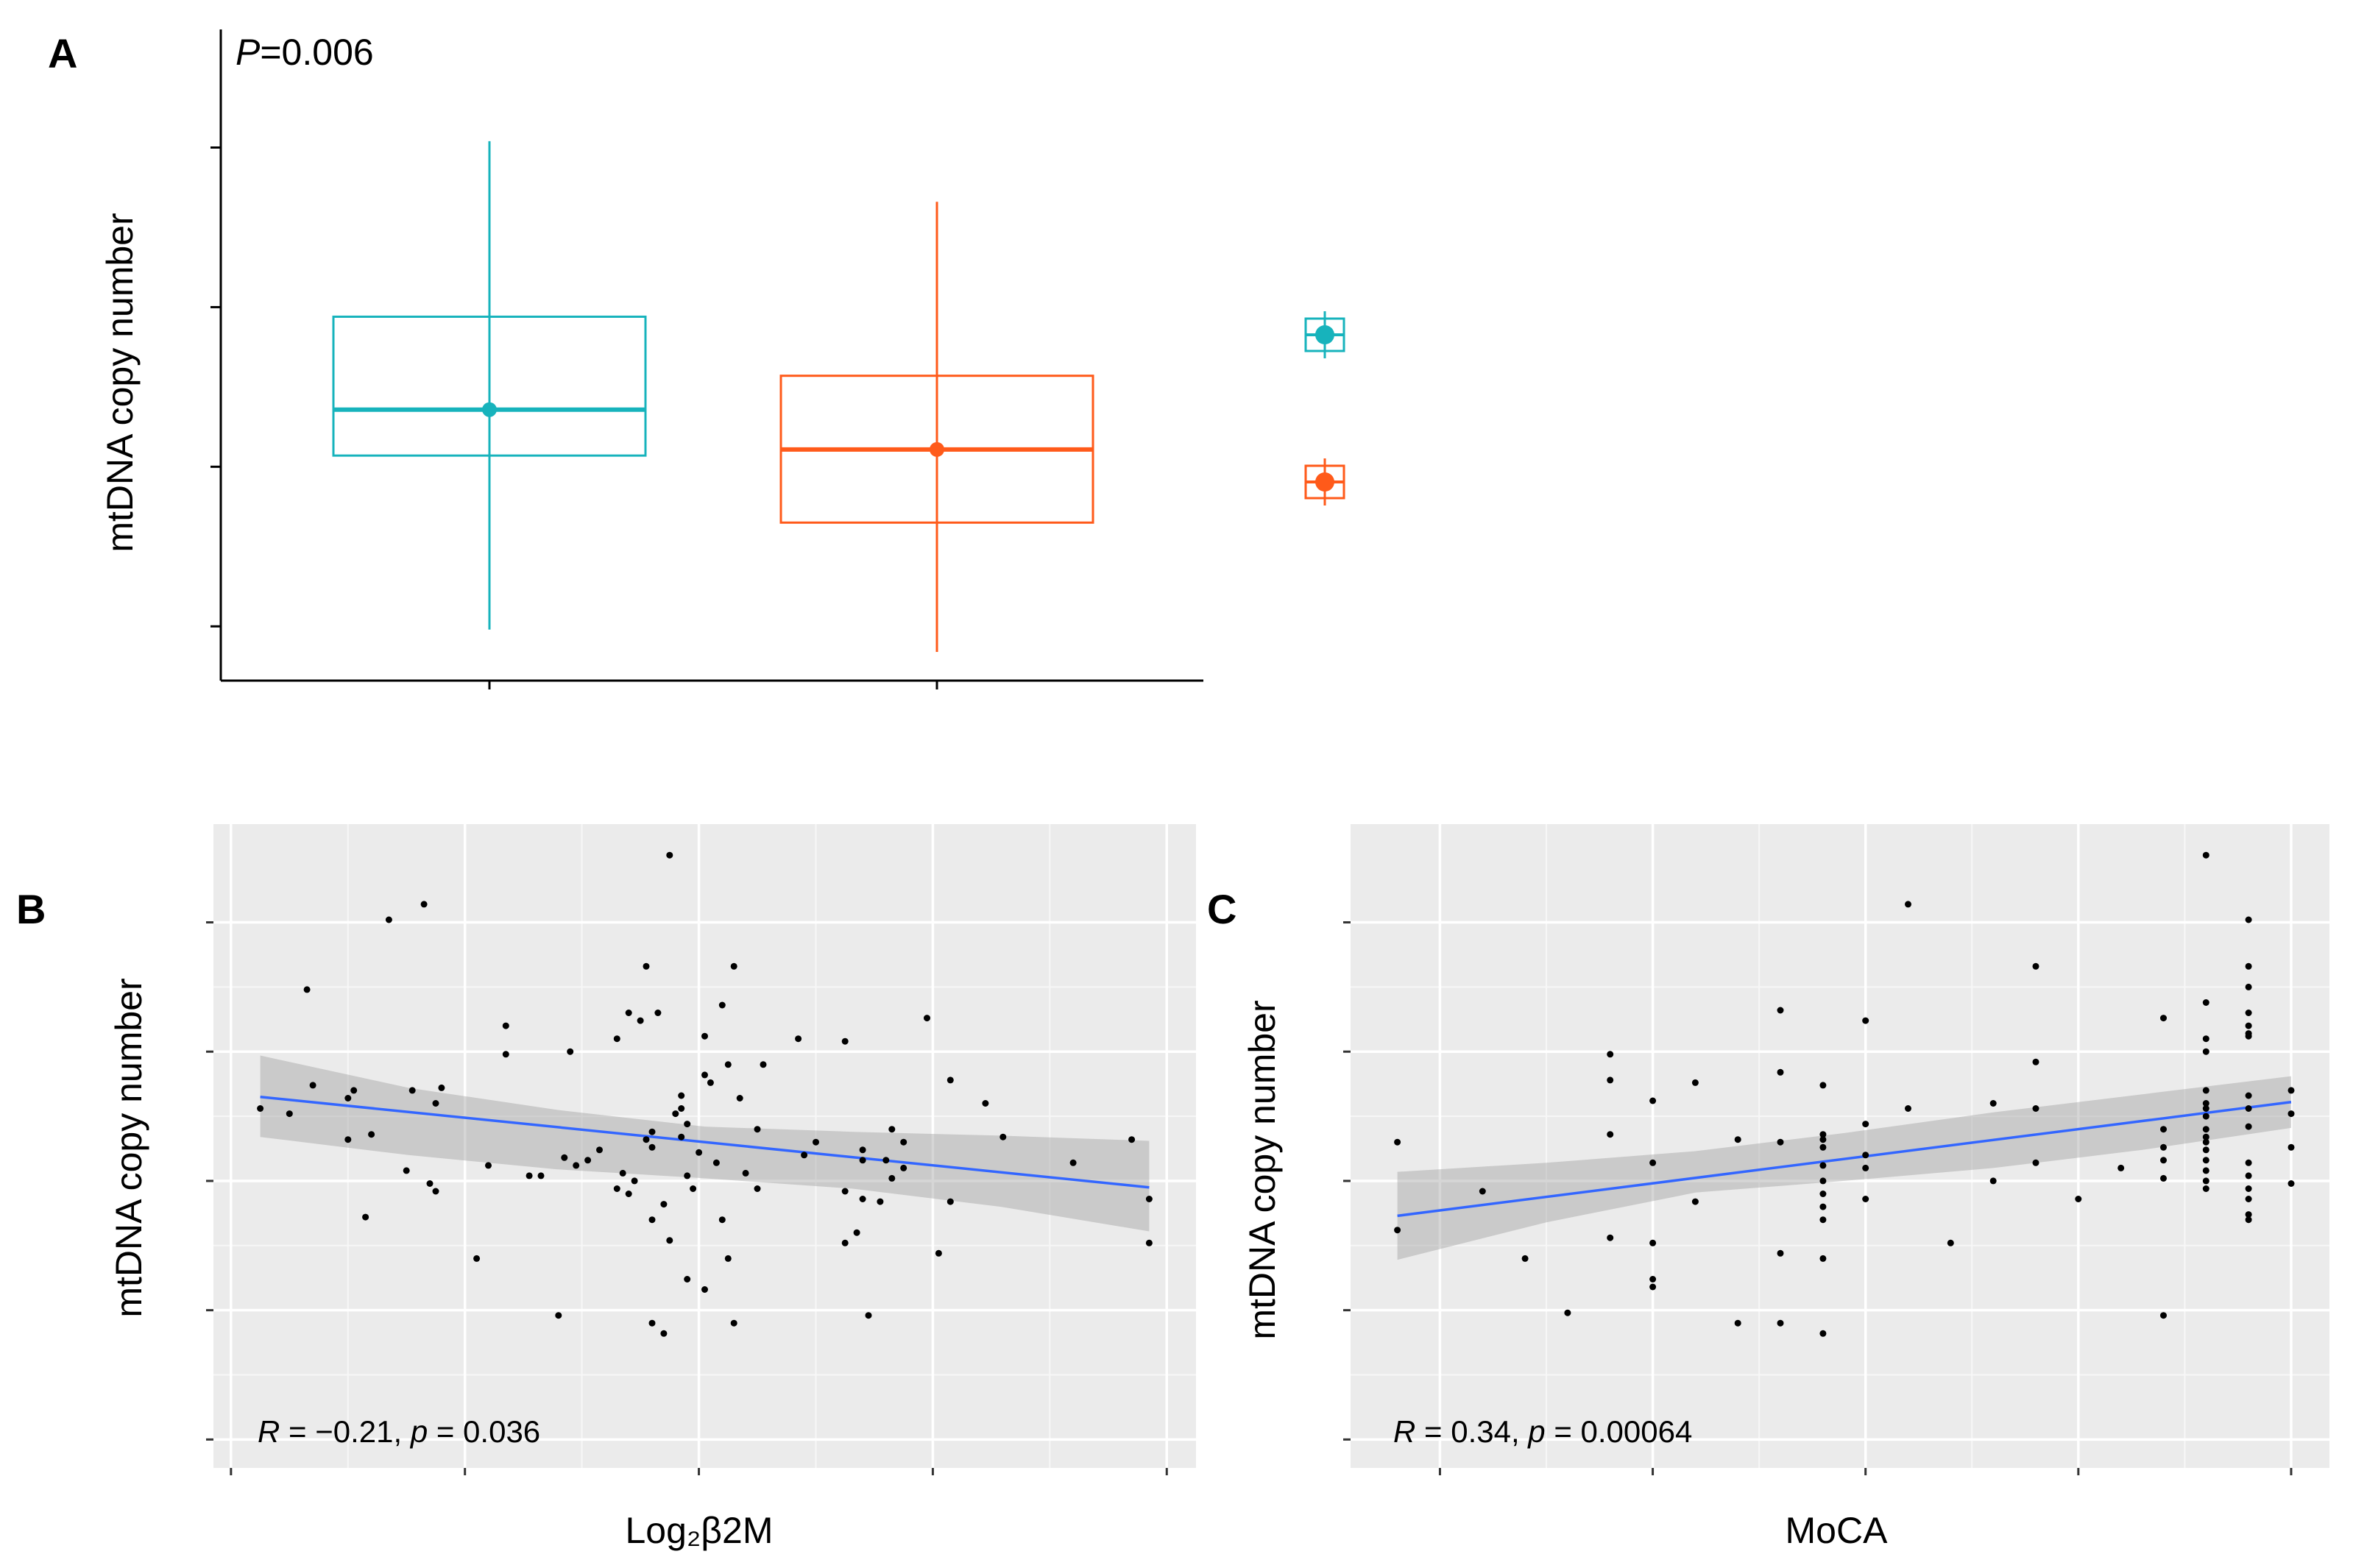  Describe the element at coordinates (62, 53) in the screenshot. I see `panel-a-label: A` at that location.